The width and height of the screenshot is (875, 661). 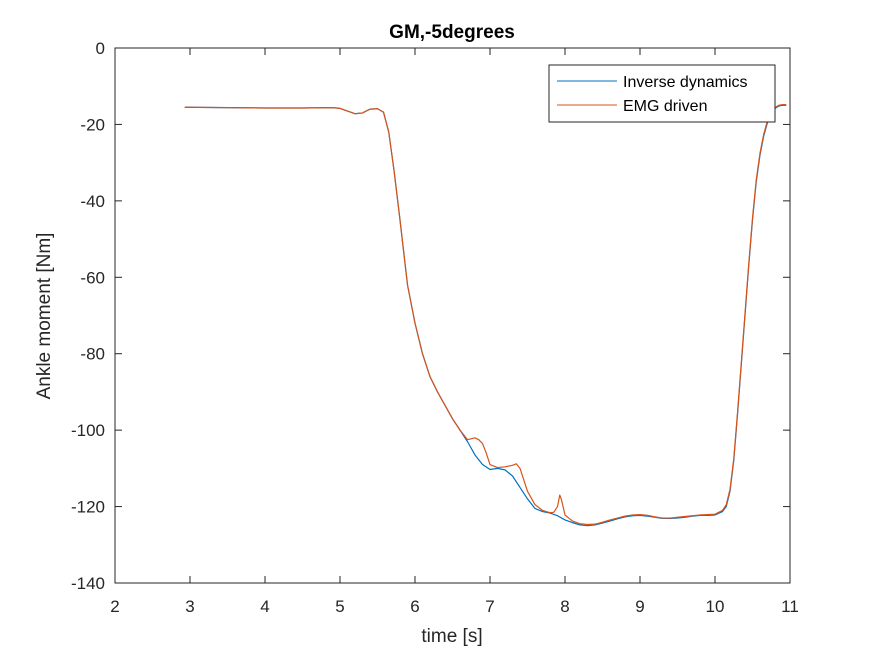 What do you see at coordinates (685, 82) in the screenshot?
I see `legend-label-inverse-dynamics: Inverse dynamics` at bounding box center [685, 82].